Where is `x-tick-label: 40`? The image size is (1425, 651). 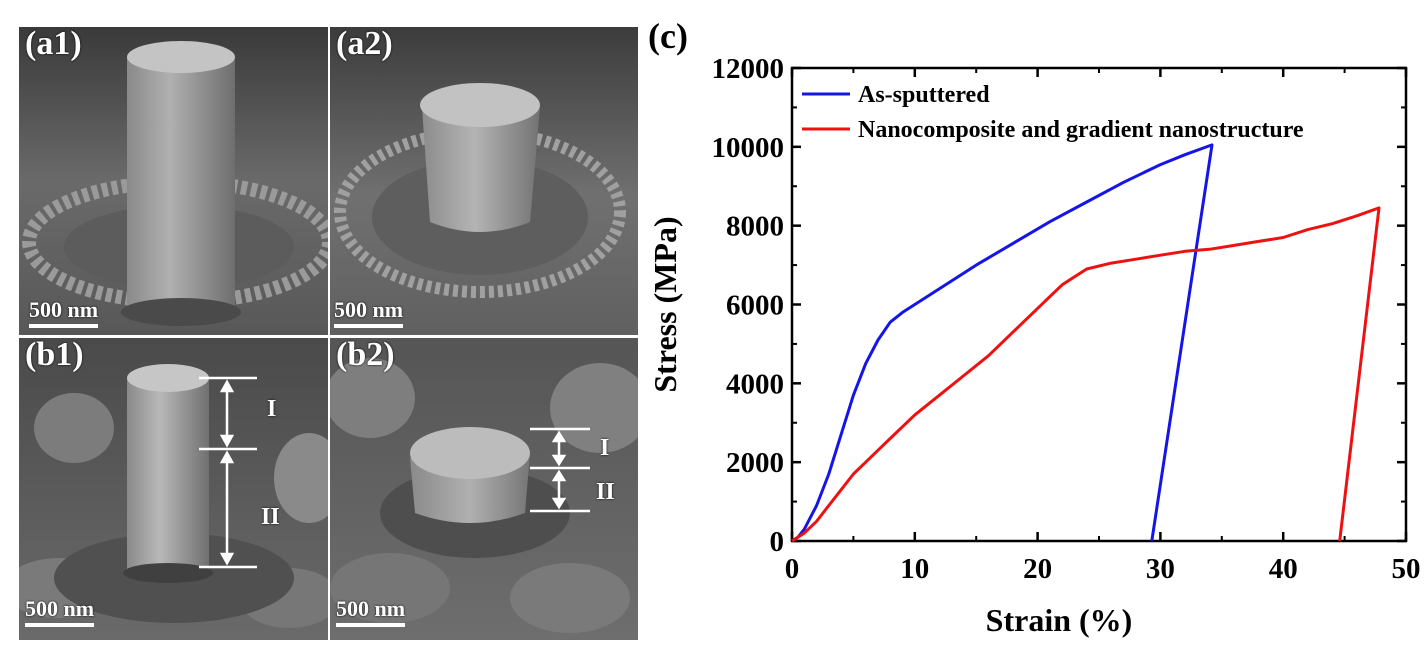 x-tick-label: 40 is located at coordinates (1283, 569).